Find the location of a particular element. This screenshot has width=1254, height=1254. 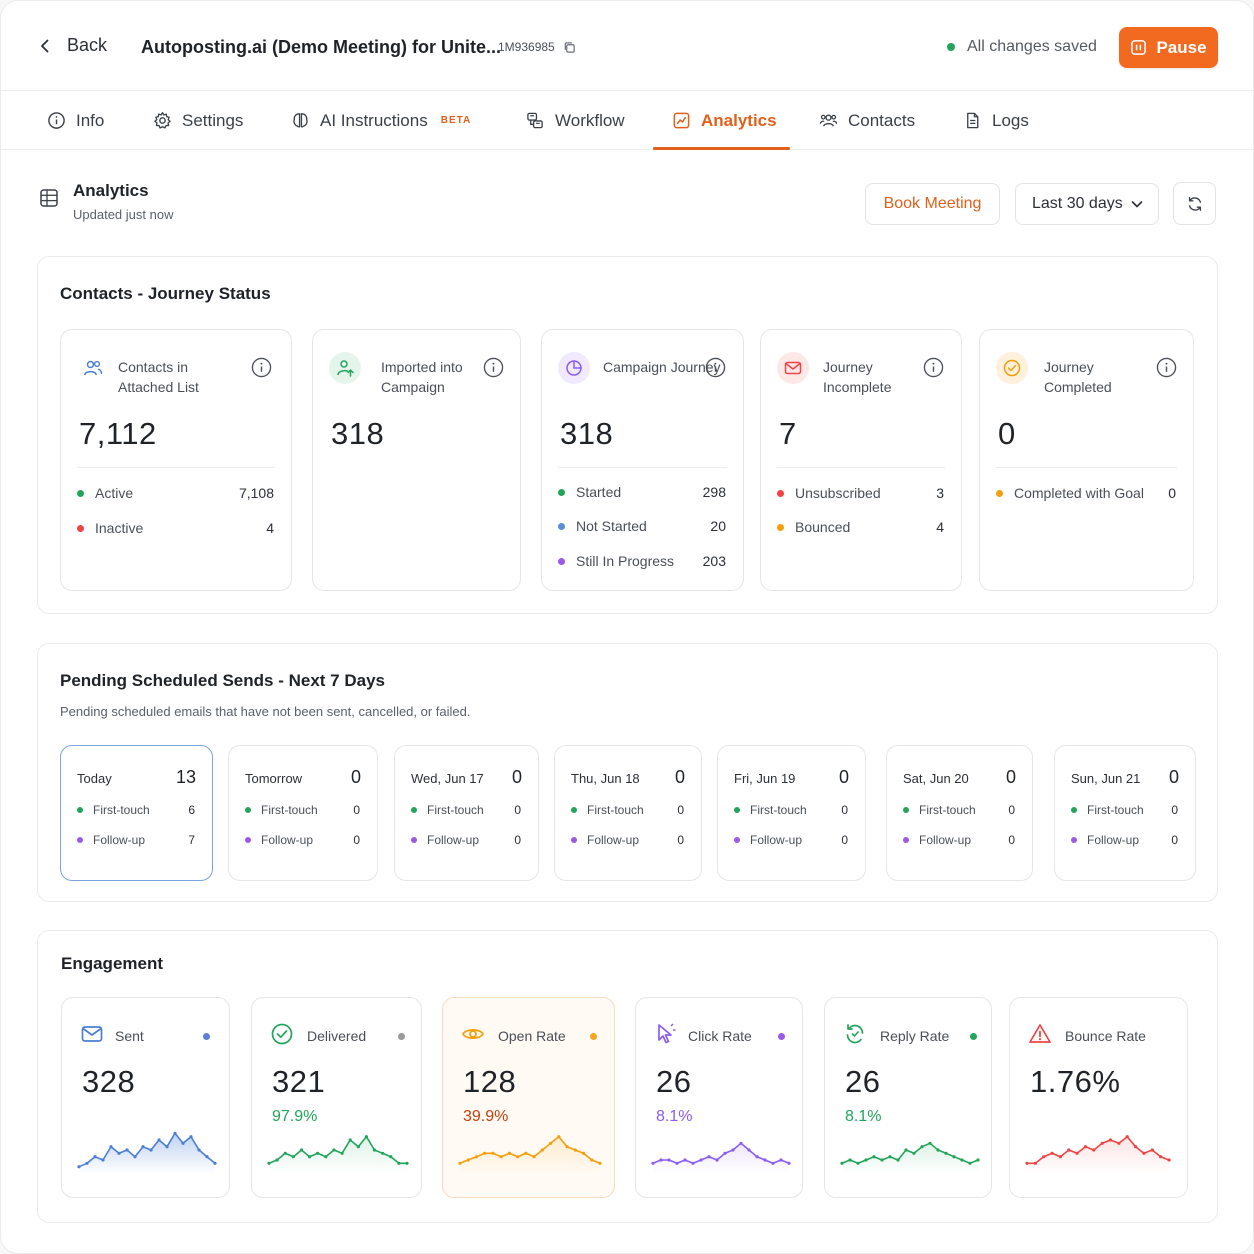

metric-percent: 39.9% is located at coordinates (486, 1116).